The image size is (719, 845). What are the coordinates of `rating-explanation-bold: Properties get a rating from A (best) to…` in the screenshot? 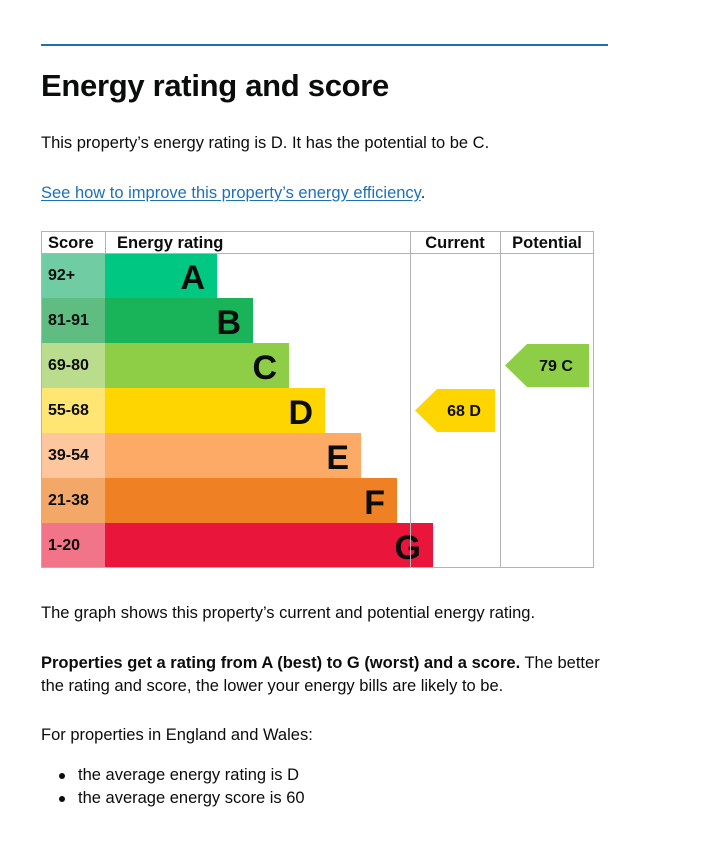 It's located at (281, 663).